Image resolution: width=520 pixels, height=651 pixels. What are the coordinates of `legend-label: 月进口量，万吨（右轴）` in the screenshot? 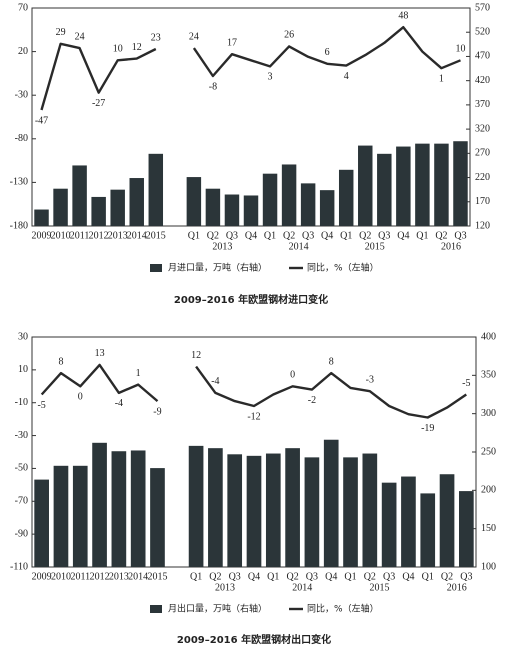 It's located at (217, 268).